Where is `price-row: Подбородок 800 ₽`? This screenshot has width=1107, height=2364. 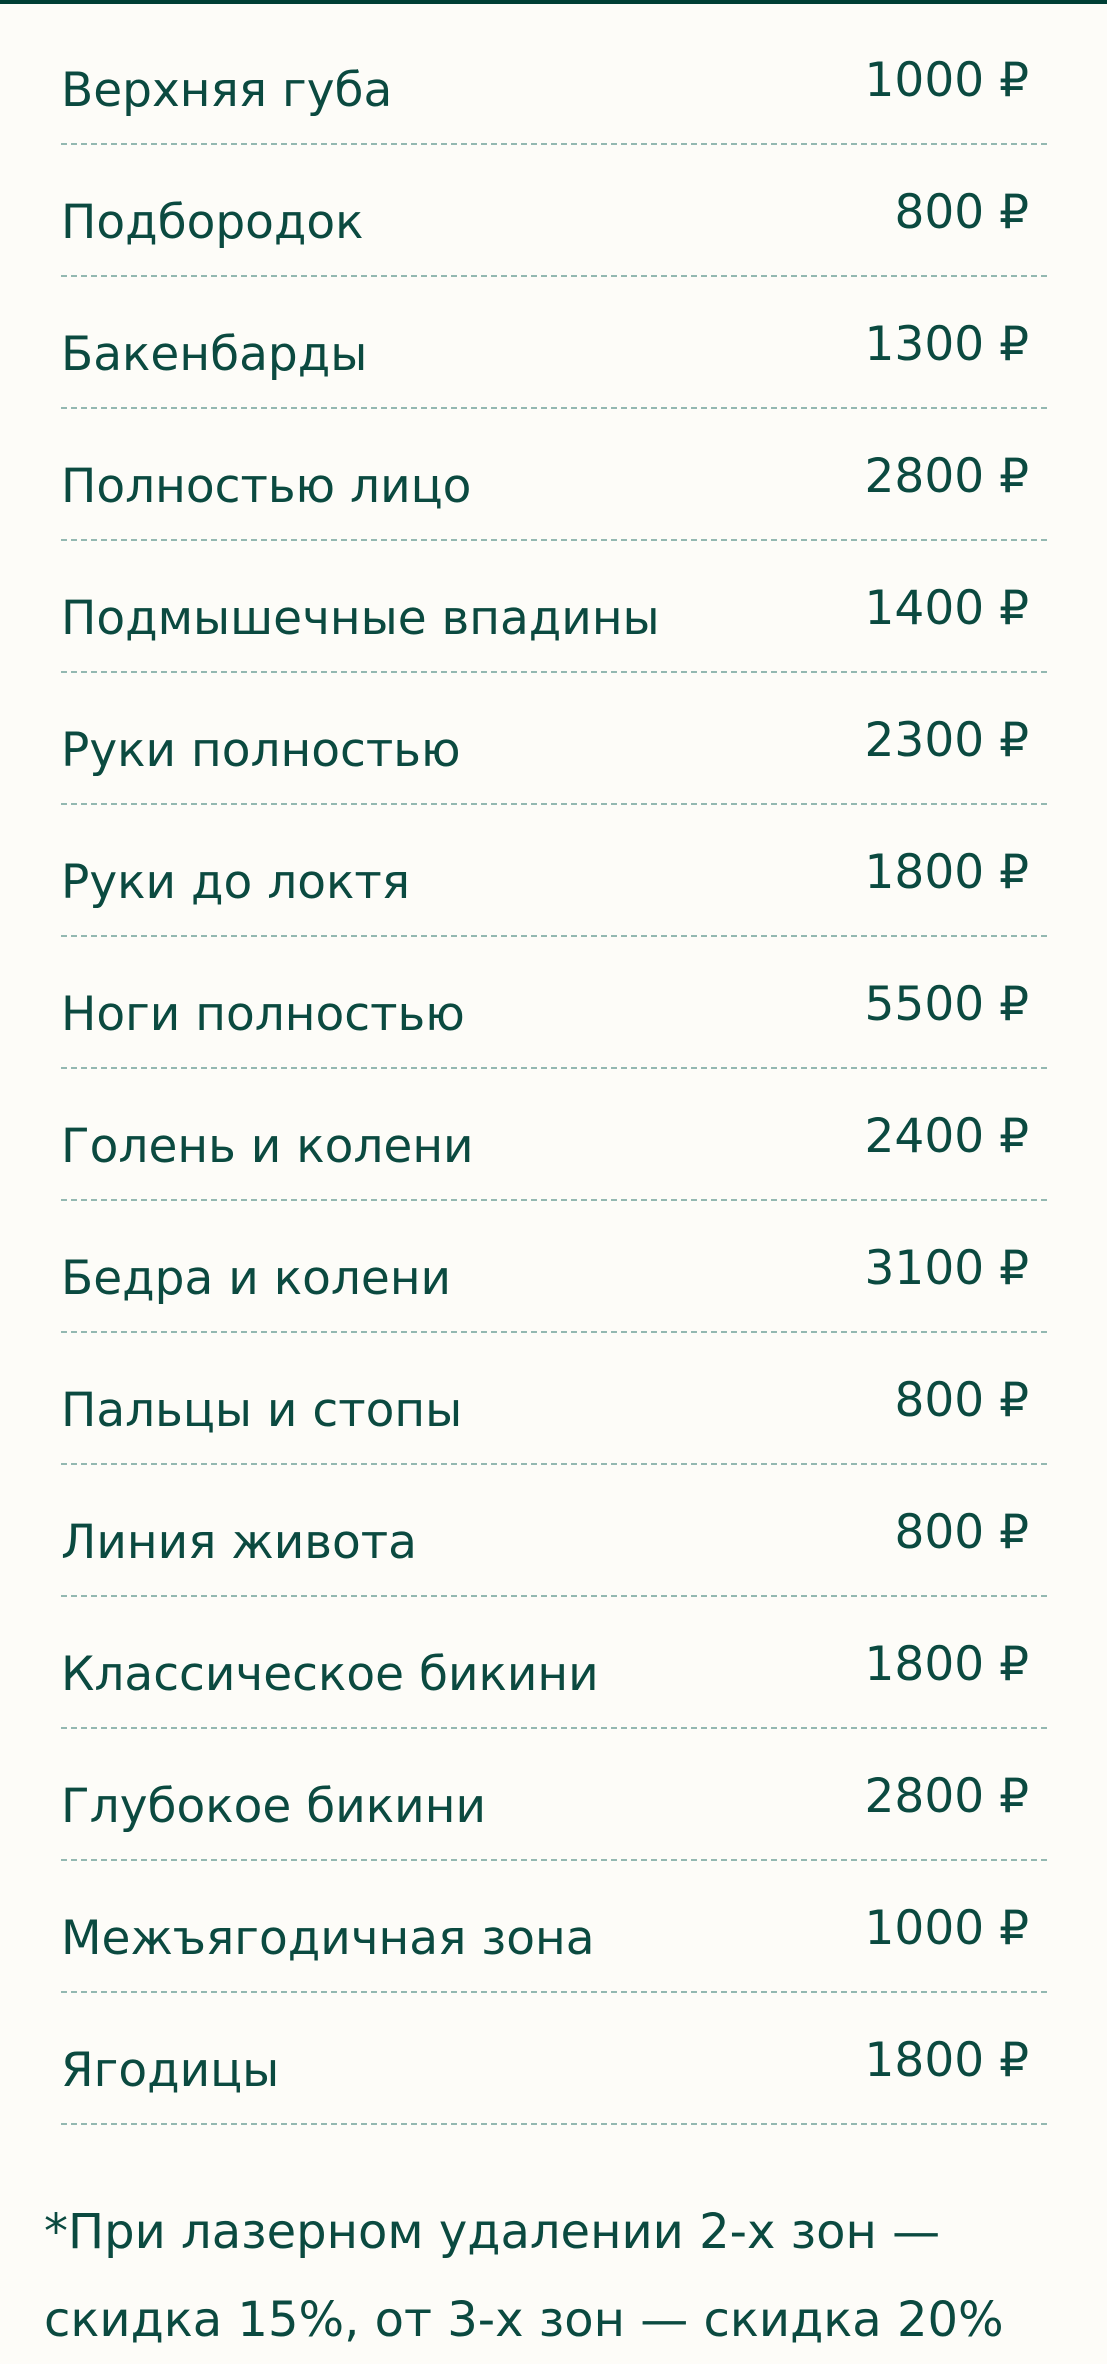
price-row: Подбородок 800 ₽ is located at coordinates (554, 211).